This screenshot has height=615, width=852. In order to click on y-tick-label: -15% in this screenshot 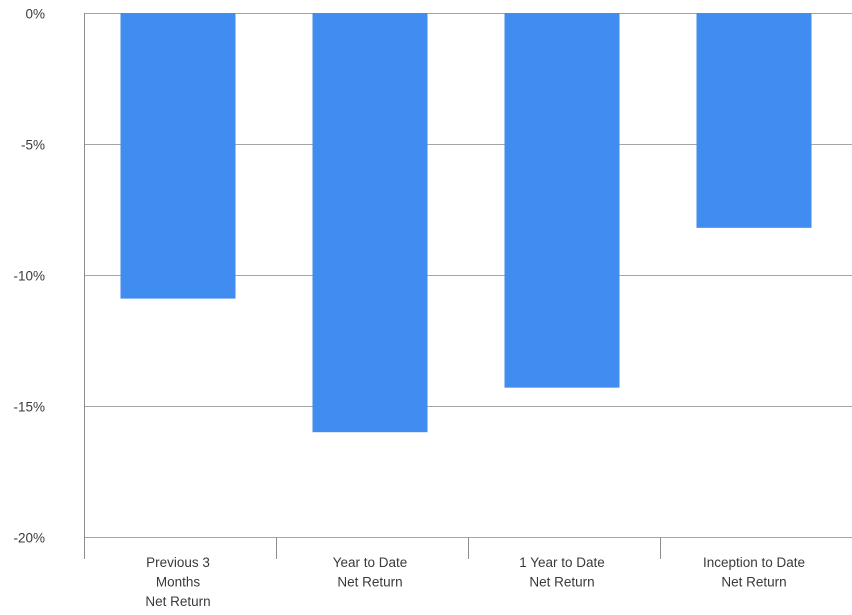, I will do `click(29, 407)`.